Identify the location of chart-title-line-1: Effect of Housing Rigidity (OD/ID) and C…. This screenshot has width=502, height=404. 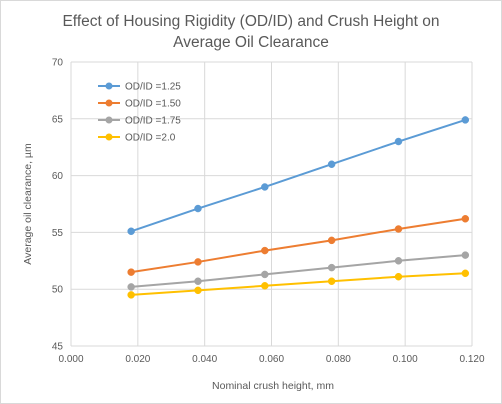
(250, 21).